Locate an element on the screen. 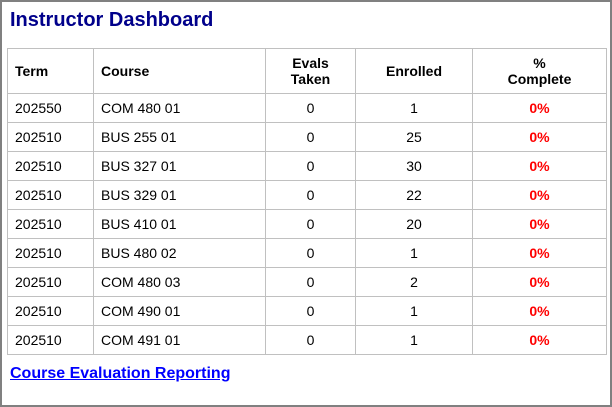  enrolled-cell: 22 is located at coordinates (414, 195).